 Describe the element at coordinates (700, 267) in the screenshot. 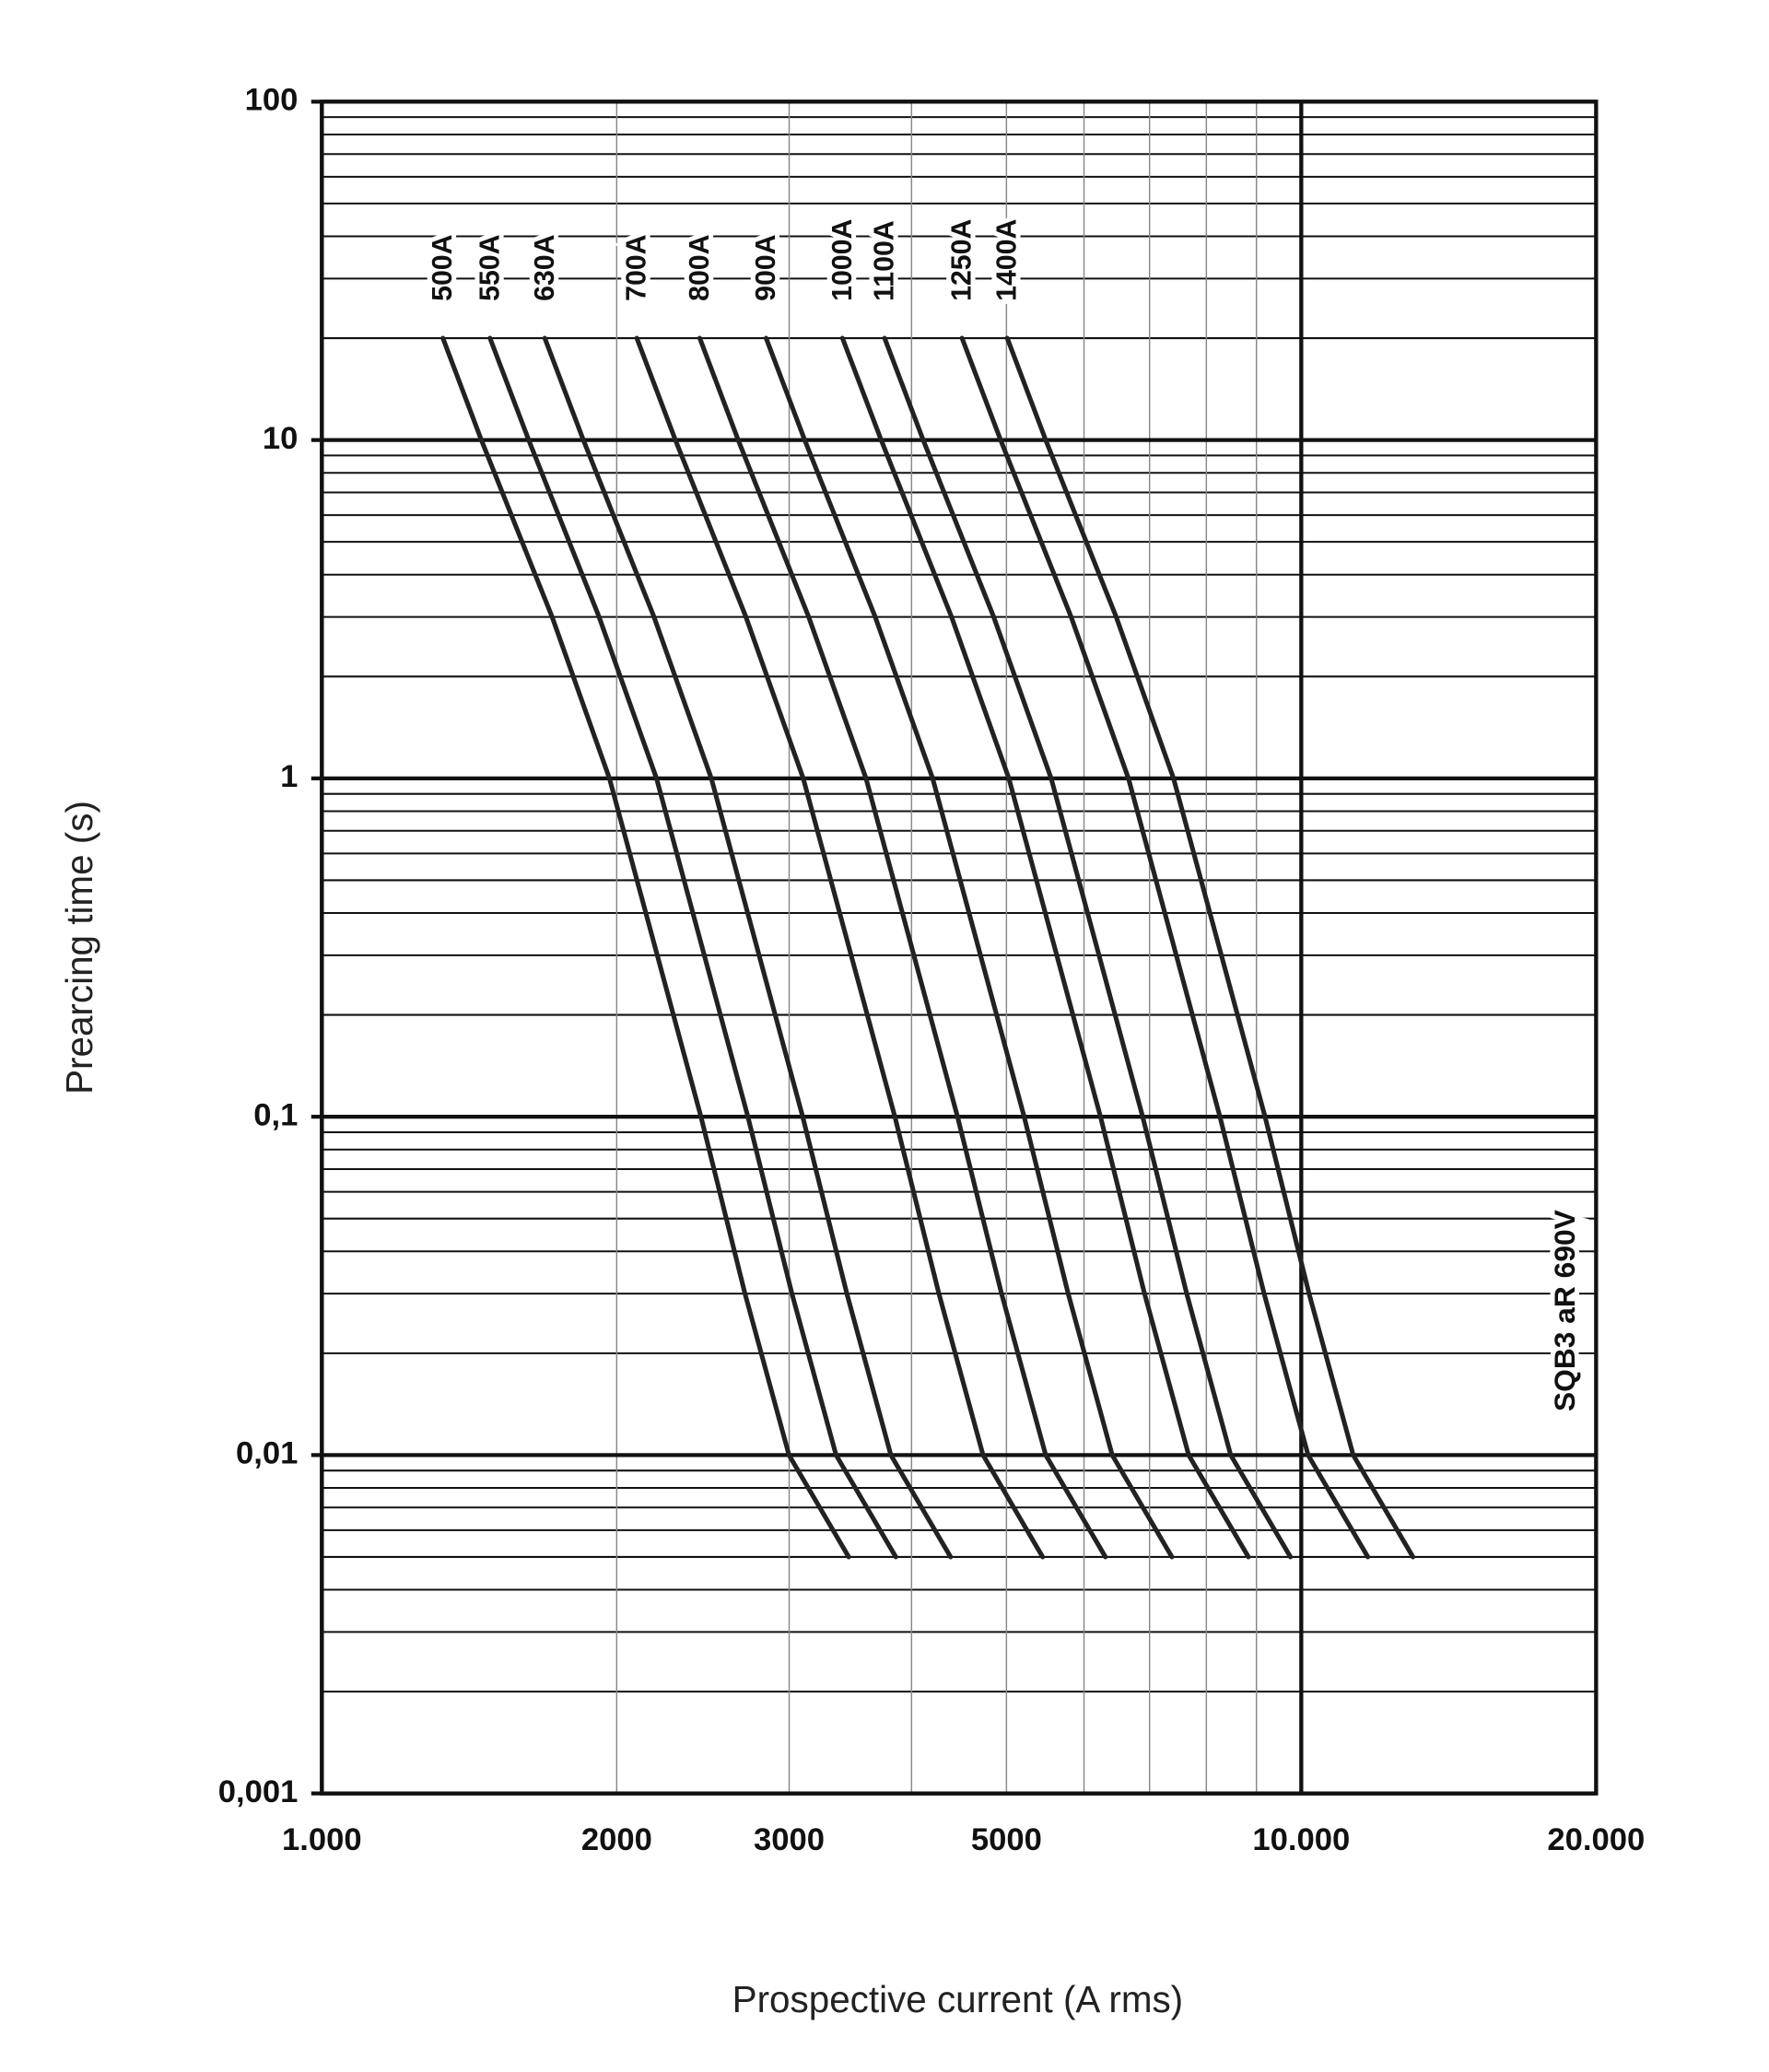

I see `curve-label: 800A` at that location.